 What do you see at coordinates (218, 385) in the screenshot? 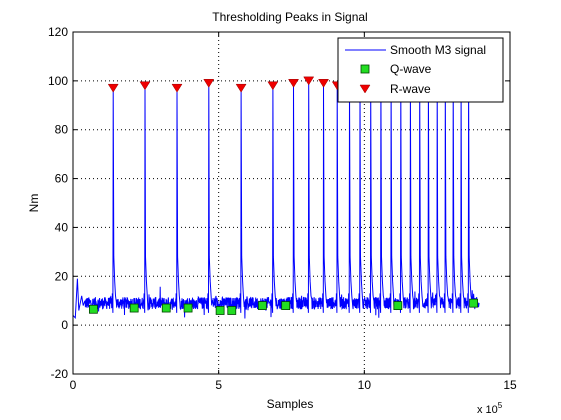
I see `x-tick-label: 5` at bounding box center [218, 385].